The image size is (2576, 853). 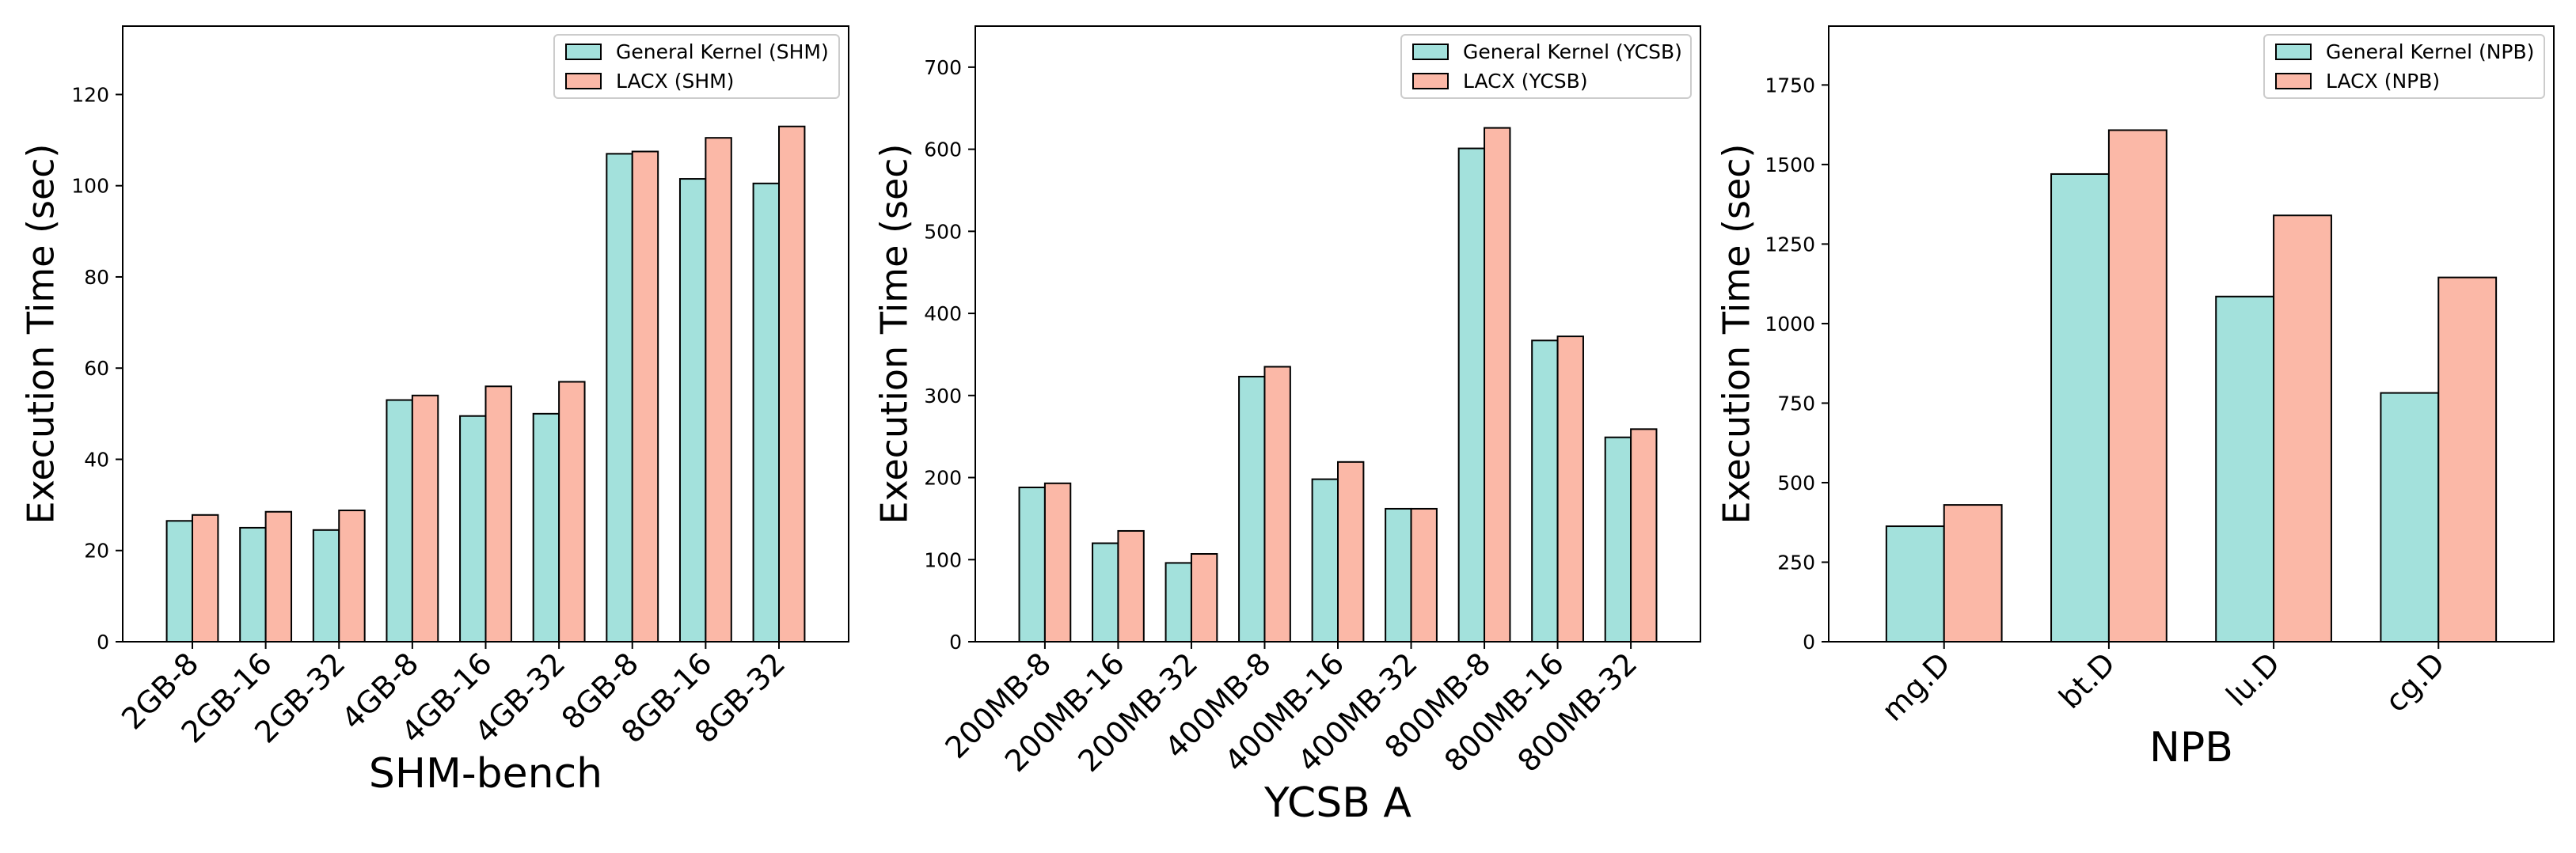 I want to click on legend: General Kernel (NPB) LACX (NPB), so click(x=2404, y=66).